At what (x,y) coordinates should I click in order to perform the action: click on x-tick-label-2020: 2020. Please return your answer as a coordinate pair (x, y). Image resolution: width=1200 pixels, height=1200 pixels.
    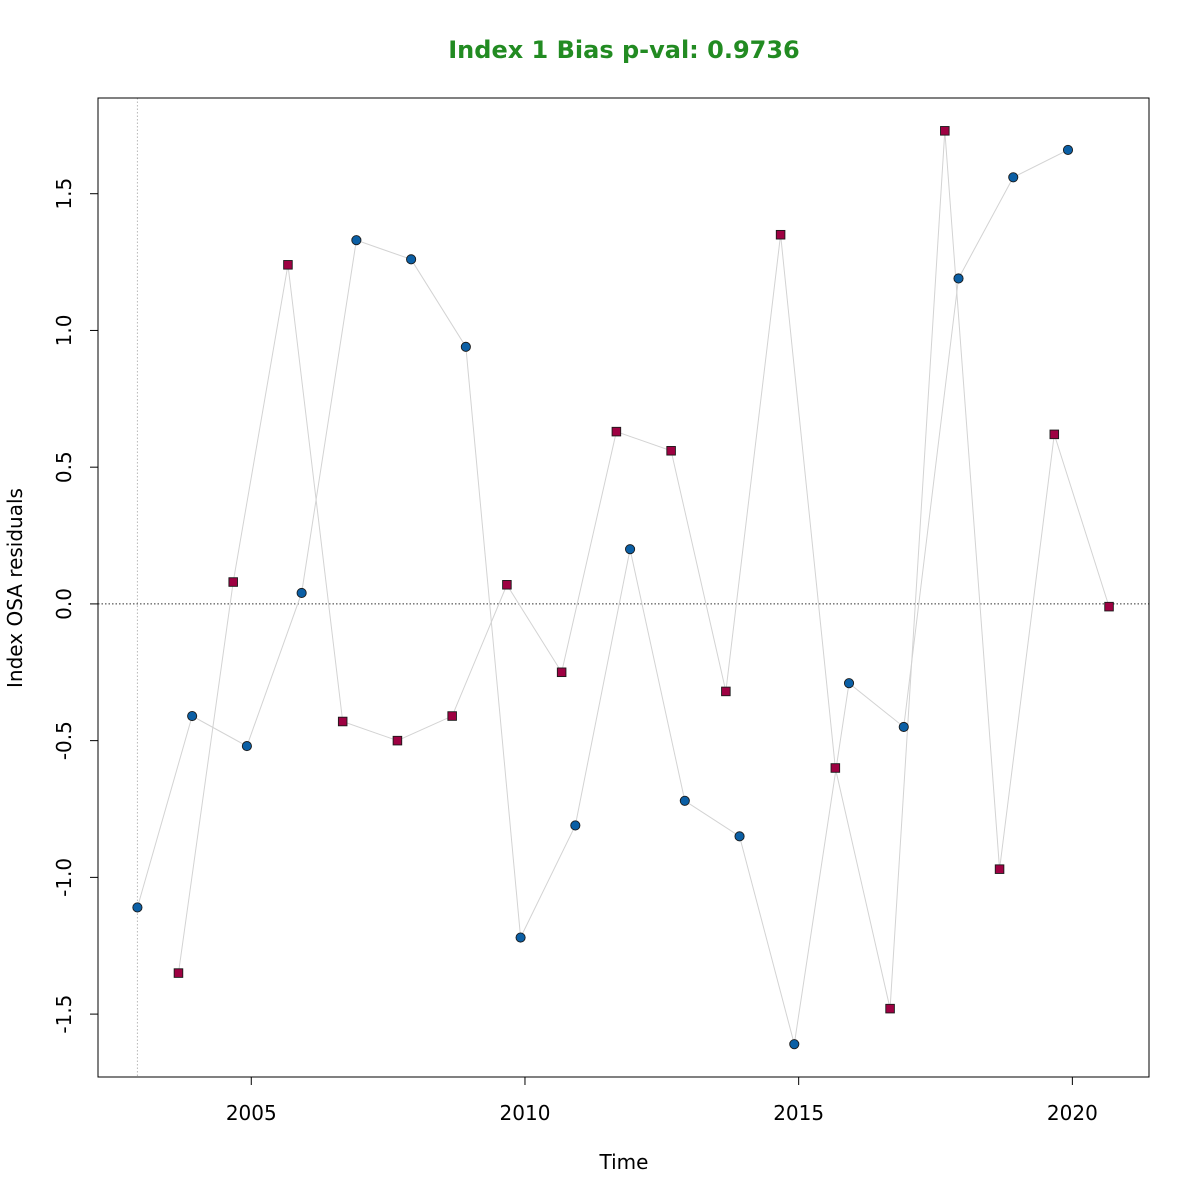
    Looking at the image, I should click on (1072, 1113).